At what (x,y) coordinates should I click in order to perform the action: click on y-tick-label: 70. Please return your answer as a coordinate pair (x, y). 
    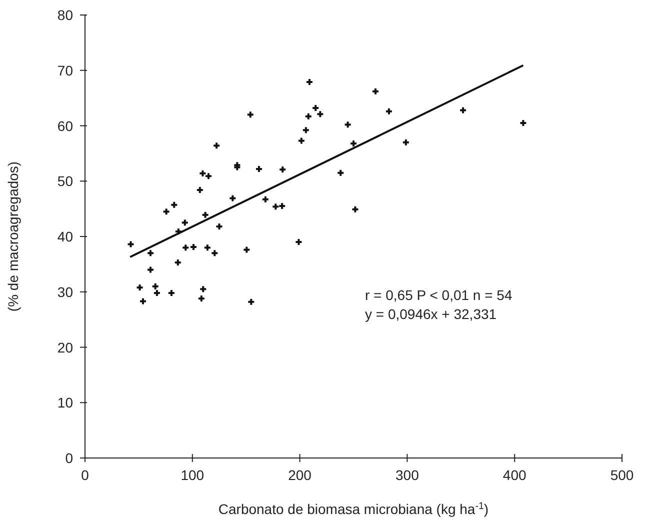
    Looking at the image, I should click on (65, 70).